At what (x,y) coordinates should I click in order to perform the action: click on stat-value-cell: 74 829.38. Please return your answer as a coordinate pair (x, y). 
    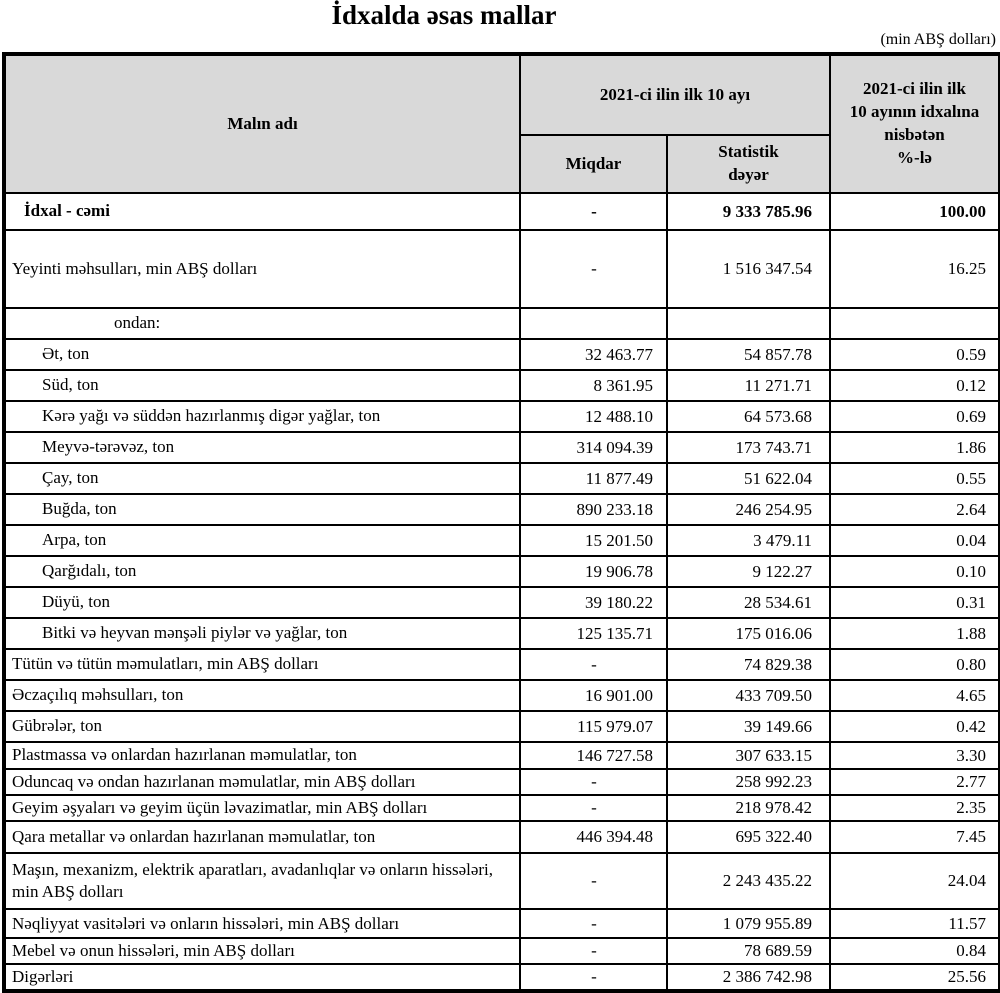
    Looking at the image, I should click on (748, 664).